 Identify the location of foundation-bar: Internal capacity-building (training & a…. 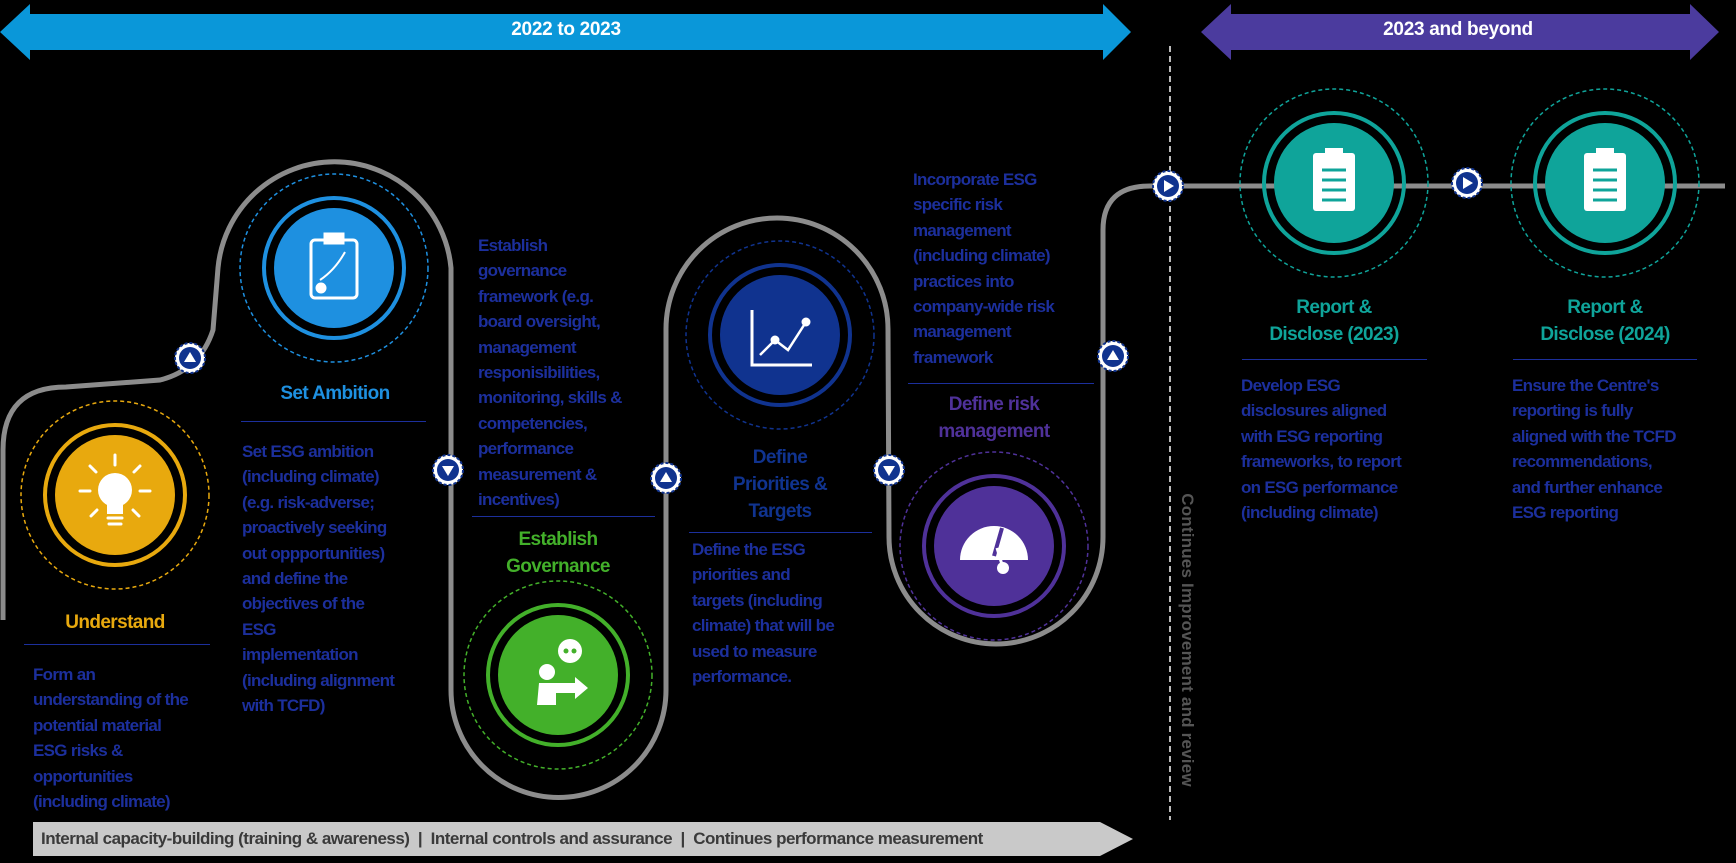
(583, 839).